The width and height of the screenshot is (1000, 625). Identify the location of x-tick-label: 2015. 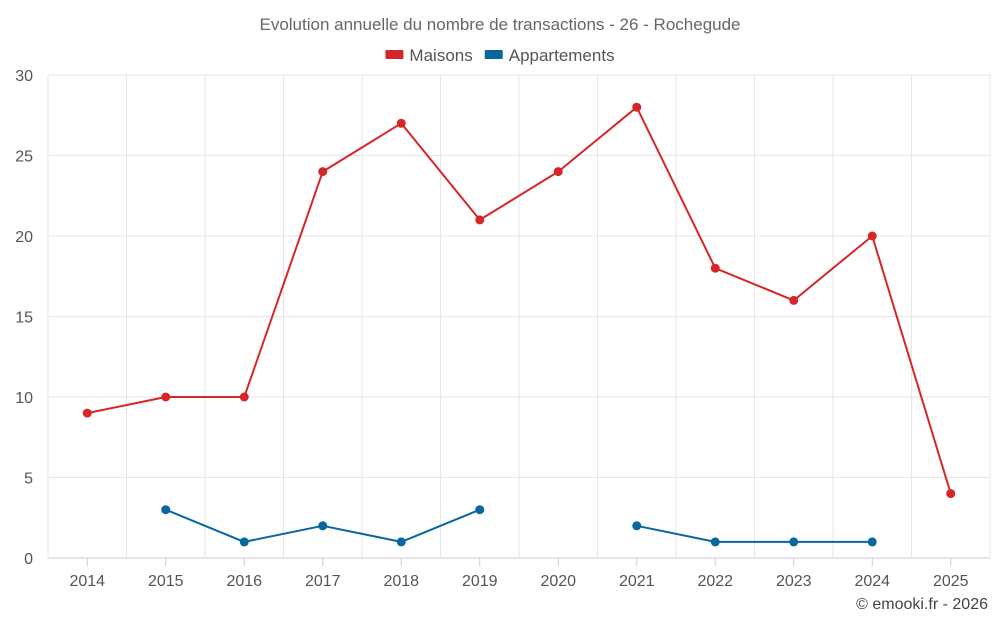
(166, 581).